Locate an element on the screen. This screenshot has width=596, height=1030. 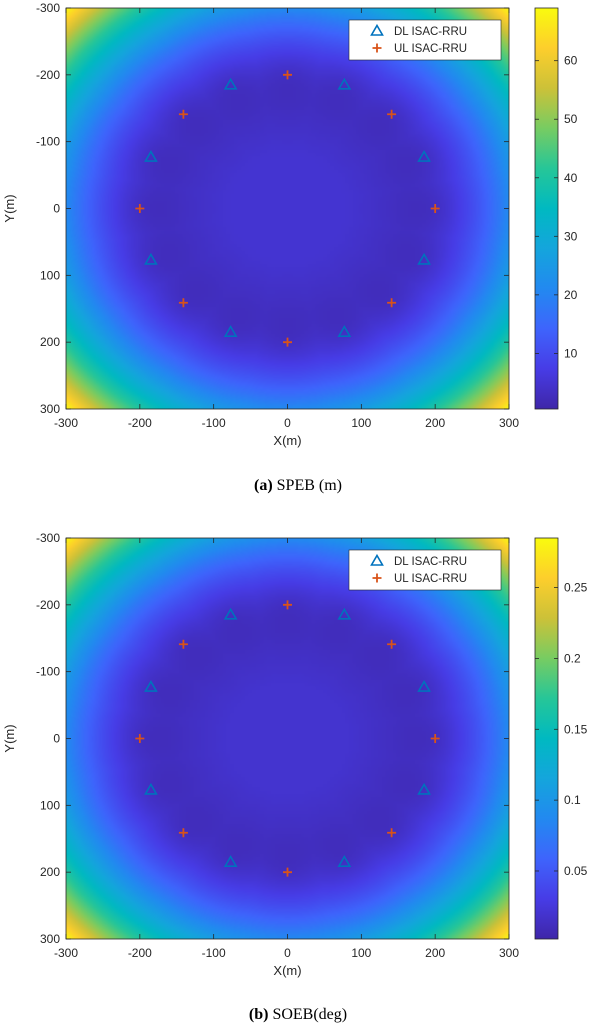
colorbar-tick-label: 0.25 is located at coordinates (576, 588).